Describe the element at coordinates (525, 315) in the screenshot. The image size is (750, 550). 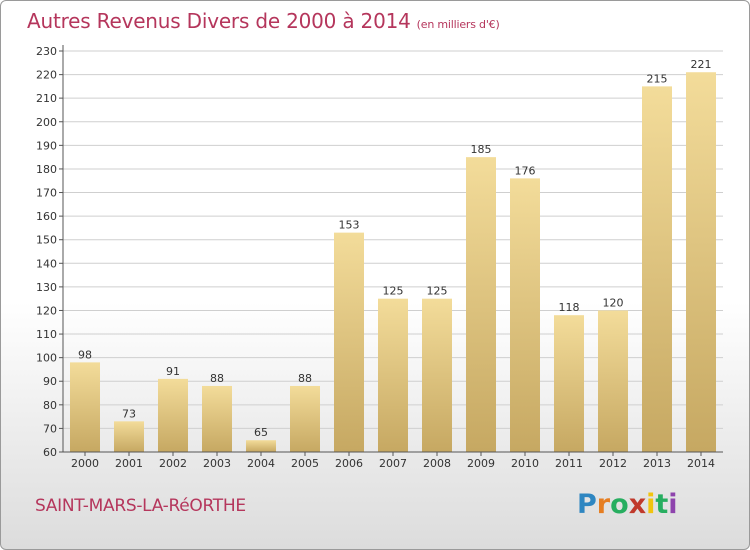
I see `bar-2010` at that location.